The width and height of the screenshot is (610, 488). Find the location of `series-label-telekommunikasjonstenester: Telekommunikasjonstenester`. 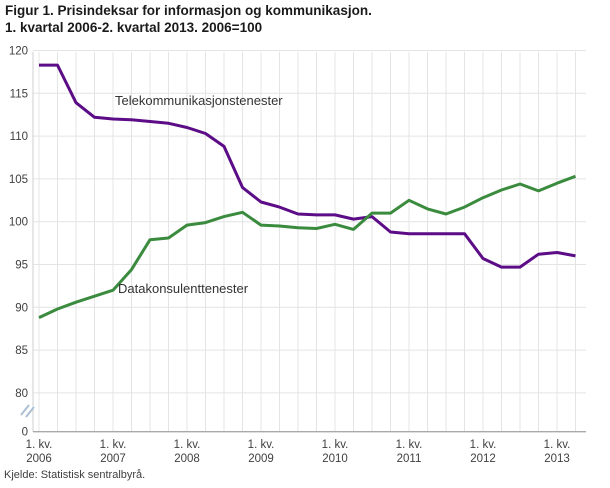

series-label-telekommunikasjonstenester: Telekommunikasjonstenester is located at coordinates (199, 100).